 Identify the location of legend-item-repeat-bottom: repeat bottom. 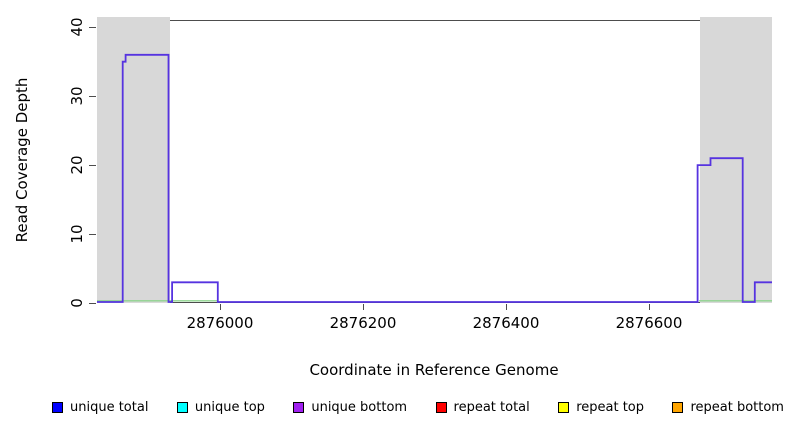
(728, 407).